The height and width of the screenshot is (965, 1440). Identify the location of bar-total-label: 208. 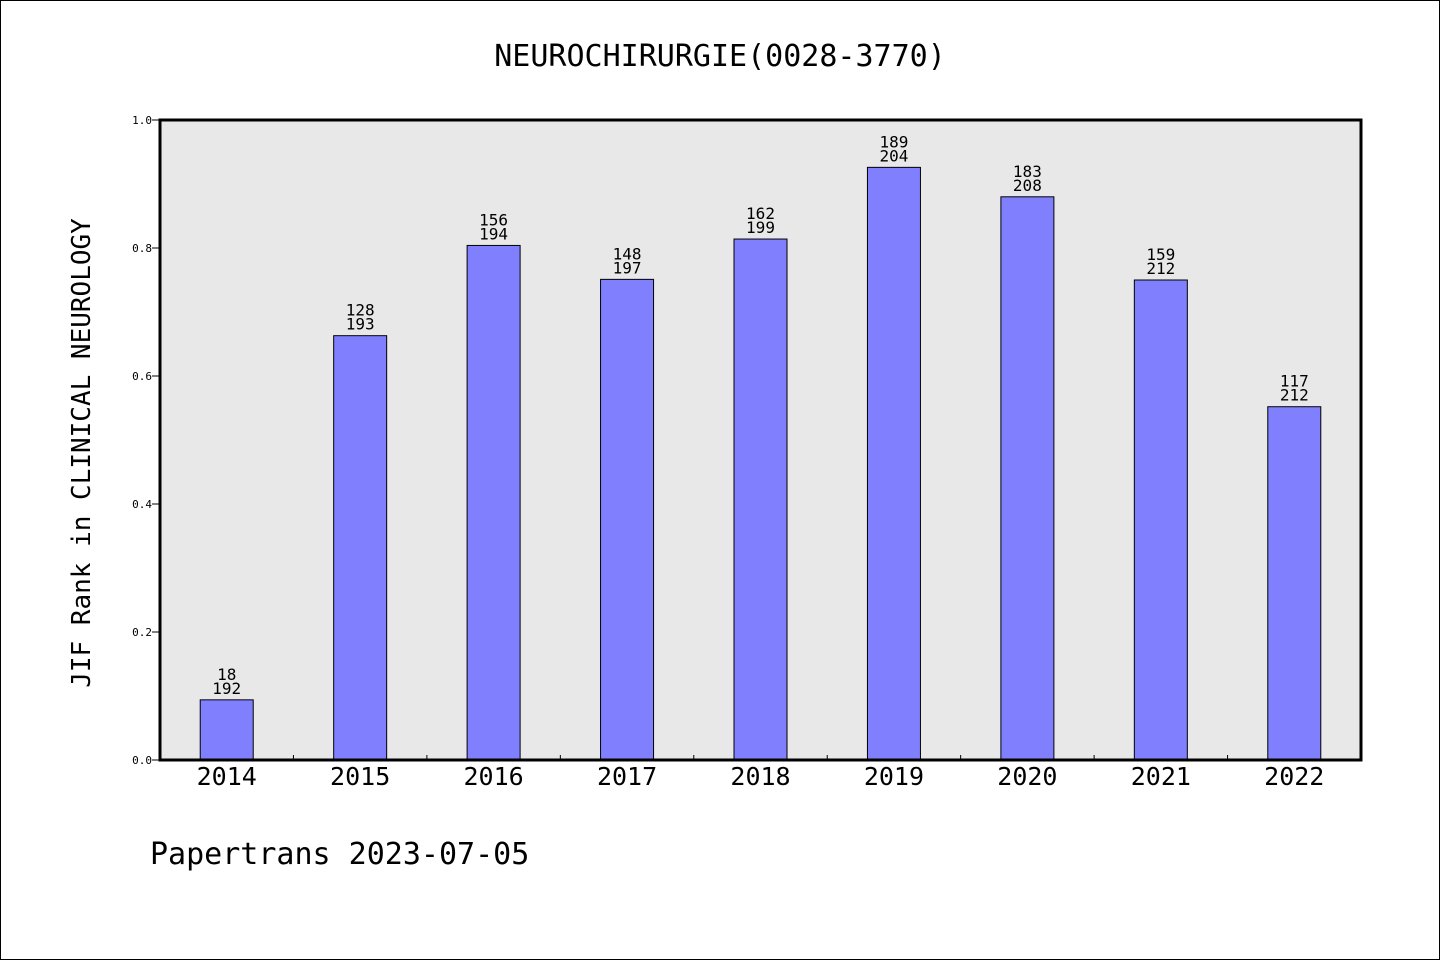
(1027, 185).